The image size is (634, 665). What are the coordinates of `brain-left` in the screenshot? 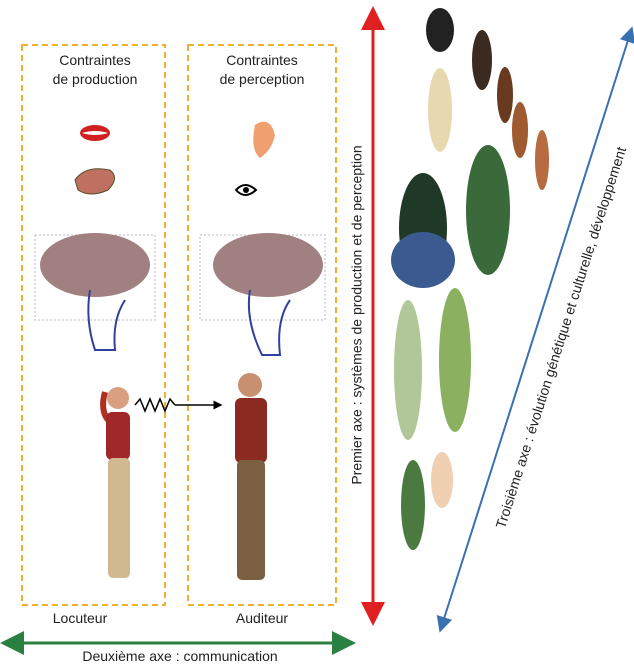 It's located at (95, 292).